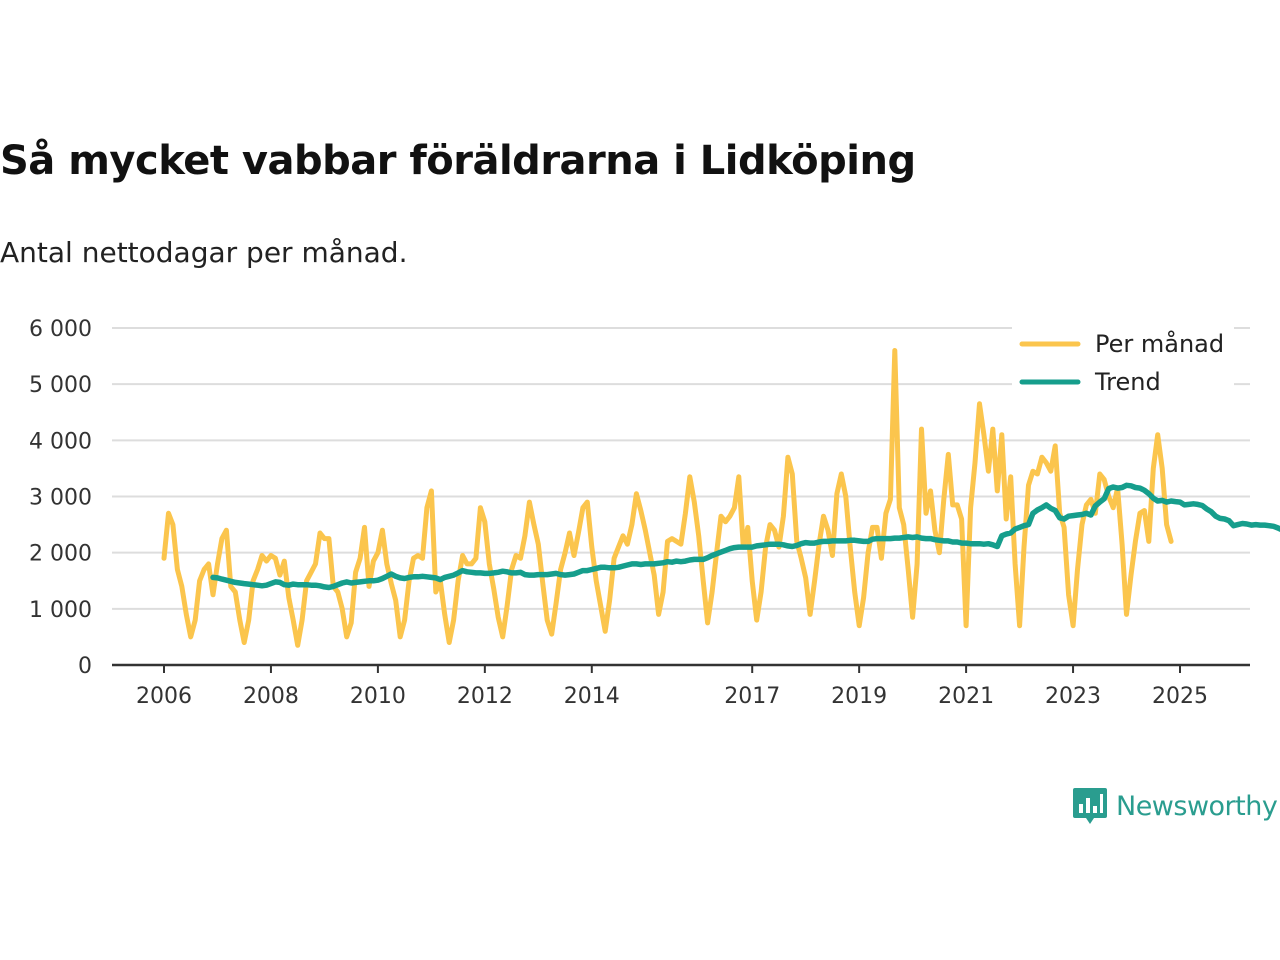 The height and width of the screenshot is (960, 1280). Describe the element at coordinates (672, 696) in the screenshot. I see `x-axis-labels: 2006 2008 2010 2012 2014 2017 2019 2021 2023 2025` at that location.